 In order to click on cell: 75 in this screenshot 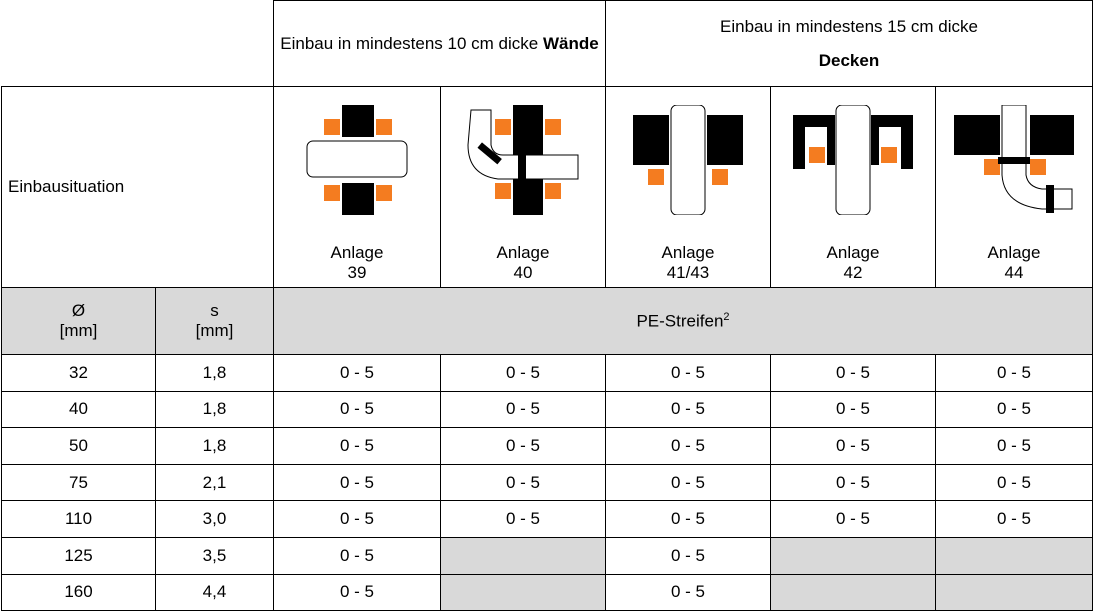, I will do `click(78, 482)`.